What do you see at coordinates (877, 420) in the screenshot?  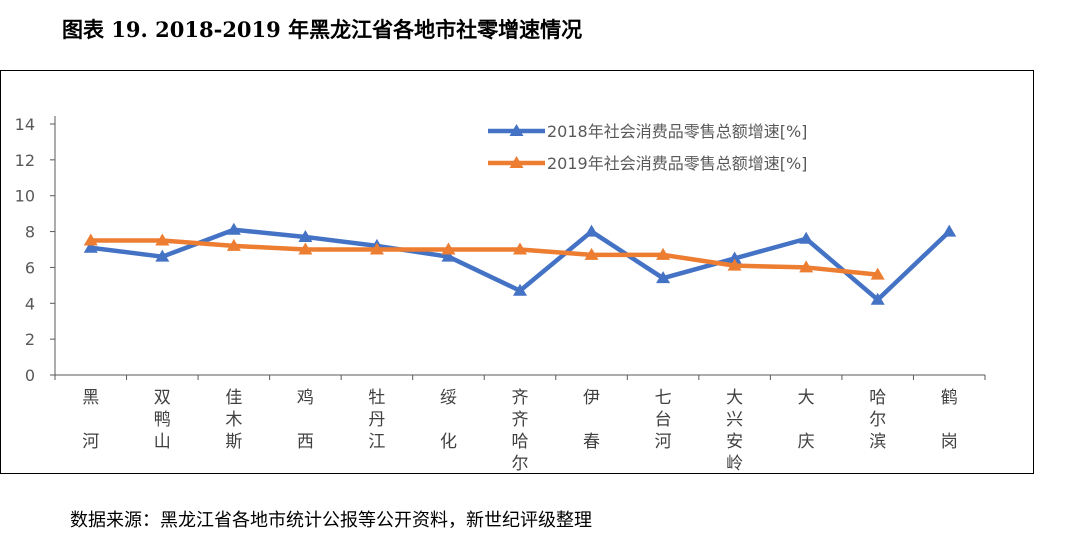 I see `x-category-label: 哈尔滨` at bounding box center [877, 420].